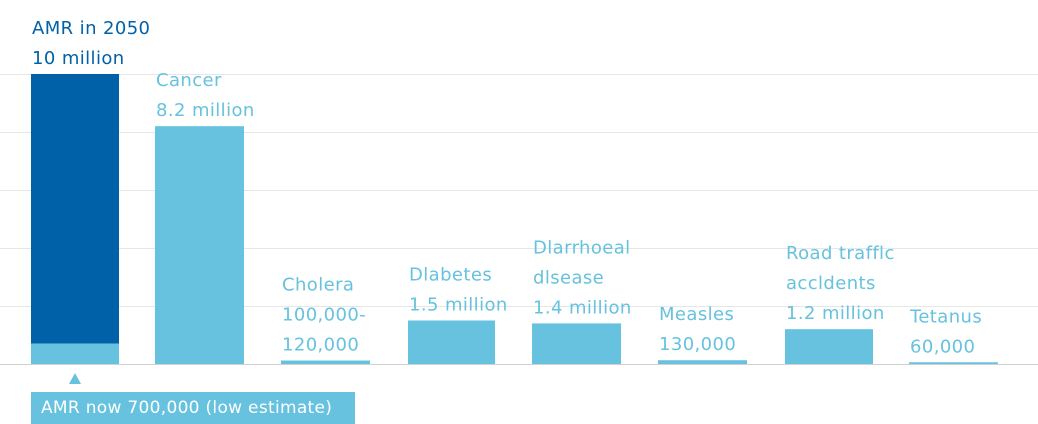  Describe the element at coordinates (582, 247) in the screenshot. I see `bar-label-diarrhoeal: Dlarrhoeal` at that location.